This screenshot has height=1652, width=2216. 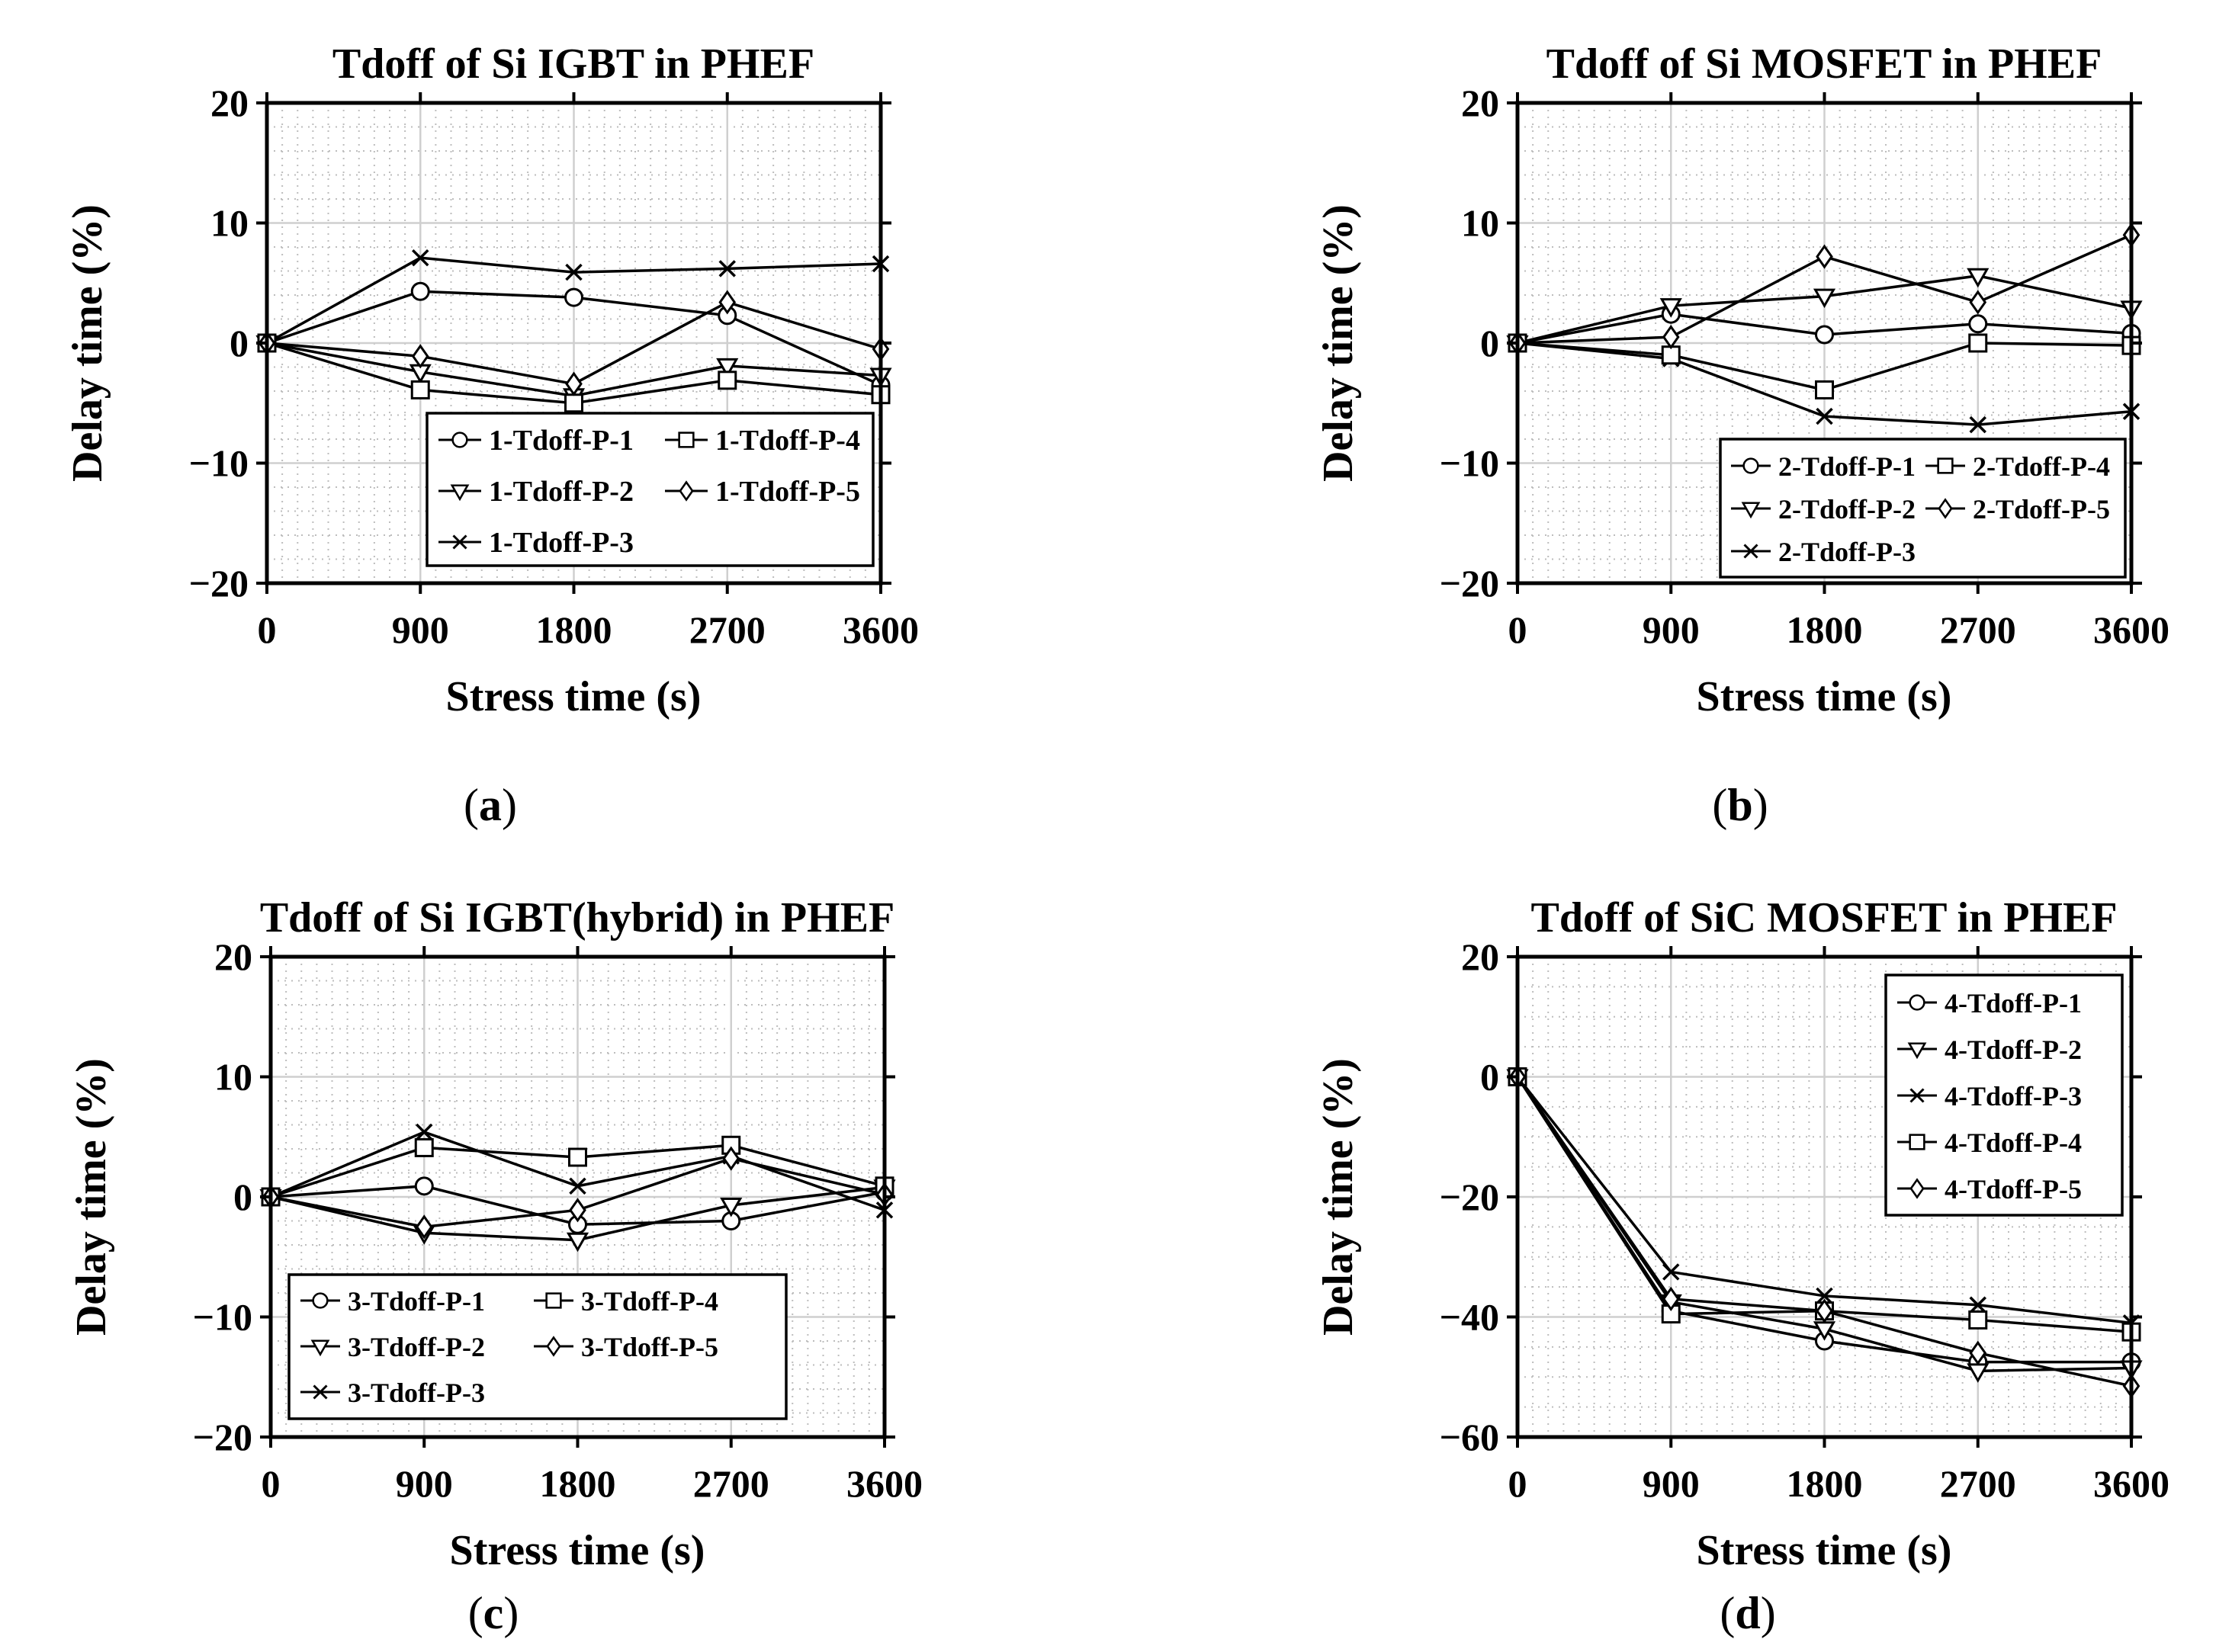 I want to click on legend-label: 3-Tdoff-P-2, so click(x=416, y=1347).